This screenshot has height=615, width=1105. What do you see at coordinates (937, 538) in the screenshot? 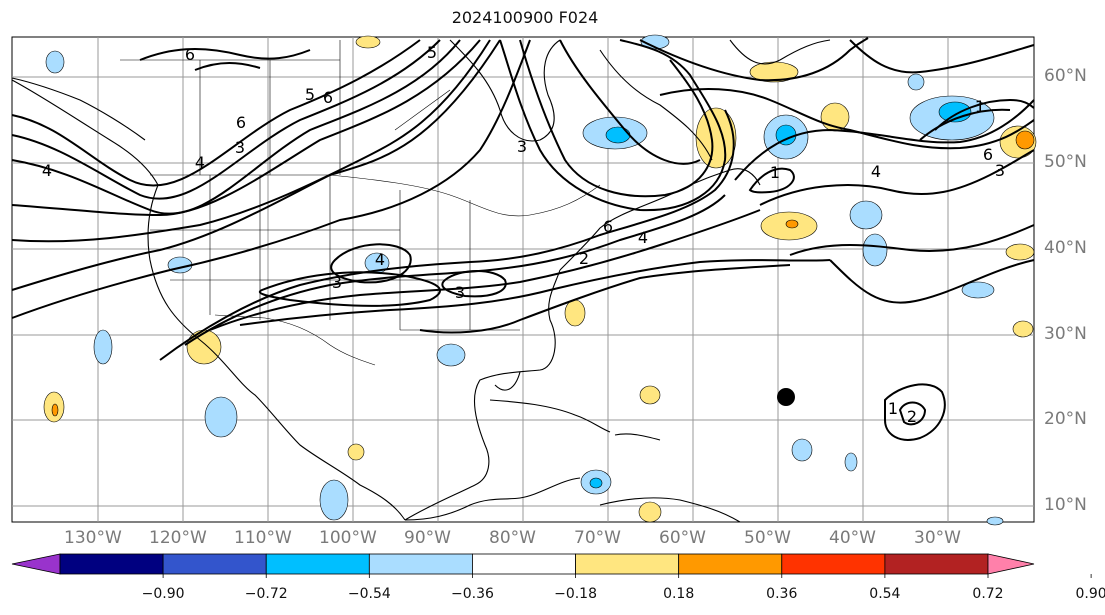
I see `longitude-label: 30°W` at bounding box center [937, 538].